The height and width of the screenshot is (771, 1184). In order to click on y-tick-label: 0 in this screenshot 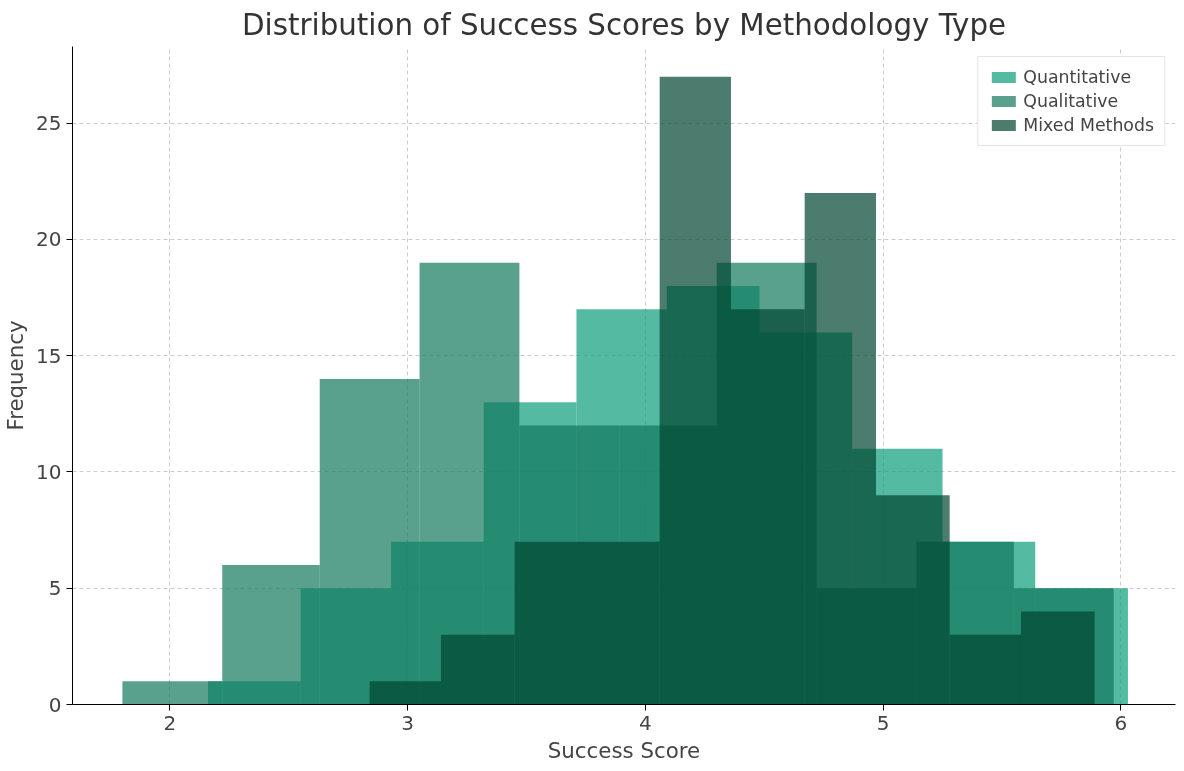, I will do `click(55, 704)`.